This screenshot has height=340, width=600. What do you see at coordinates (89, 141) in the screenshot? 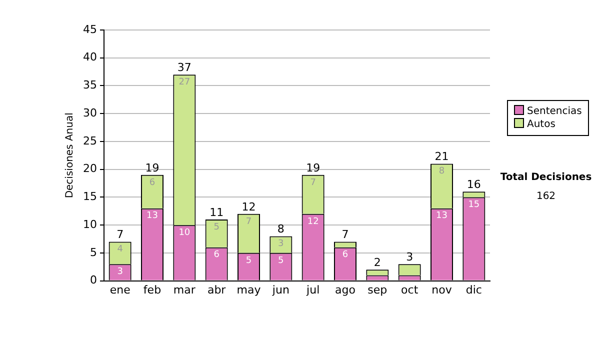
I see `y-tick-label: 25` at bounding box center [89, 141].